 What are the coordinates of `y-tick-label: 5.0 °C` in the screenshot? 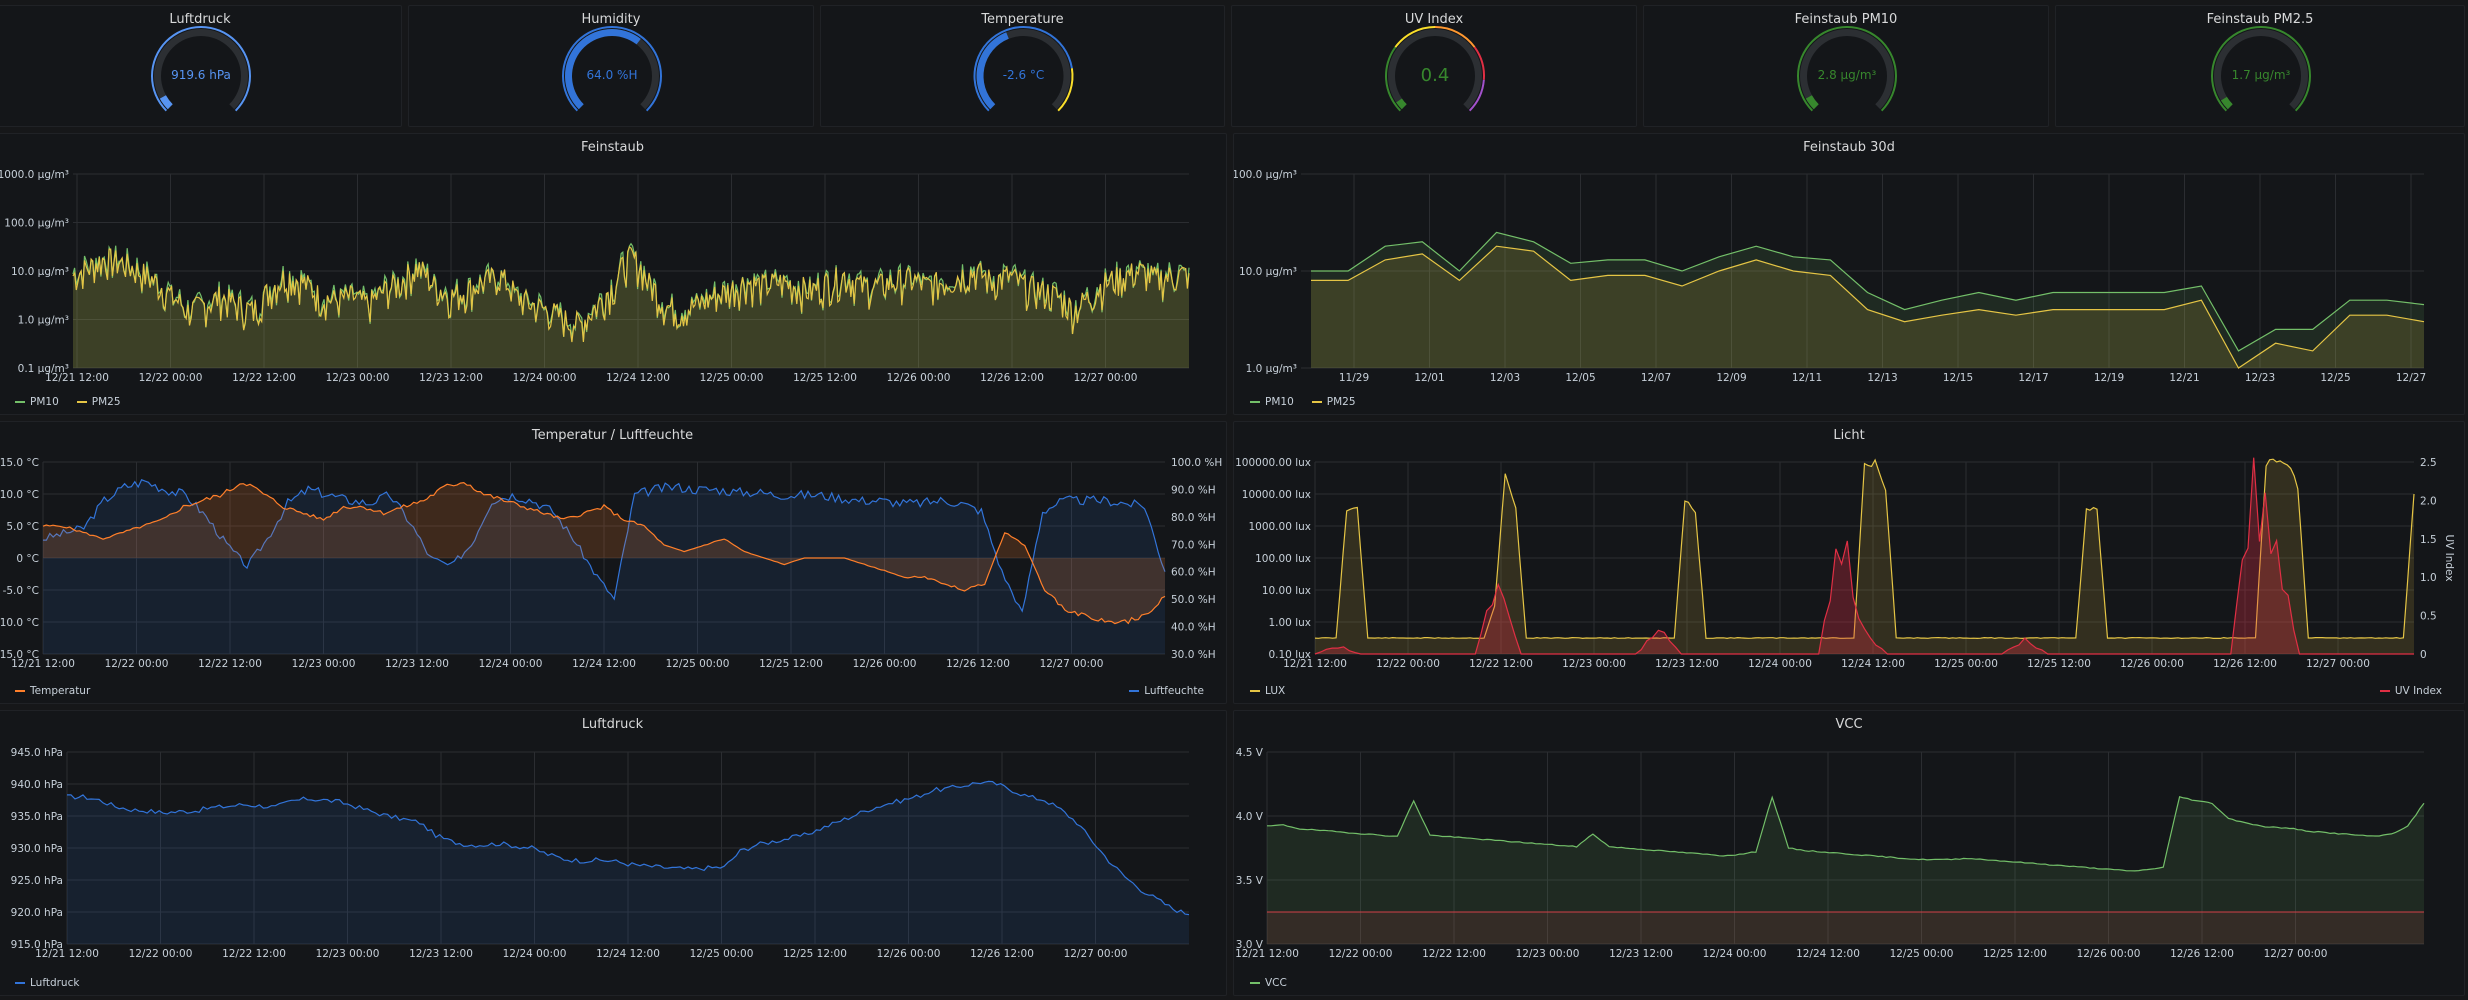 It's located at (22, 527).